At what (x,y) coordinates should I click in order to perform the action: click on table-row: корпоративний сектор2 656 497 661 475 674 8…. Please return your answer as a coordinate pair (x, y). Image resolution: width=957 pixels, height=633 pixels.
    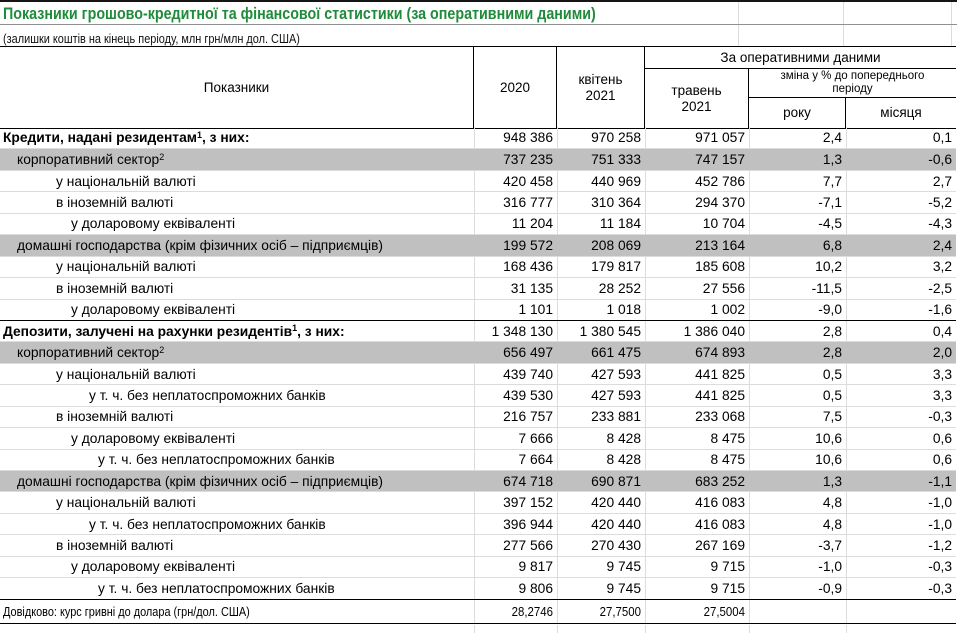
    Looking at the image, I should click on (478, 352).